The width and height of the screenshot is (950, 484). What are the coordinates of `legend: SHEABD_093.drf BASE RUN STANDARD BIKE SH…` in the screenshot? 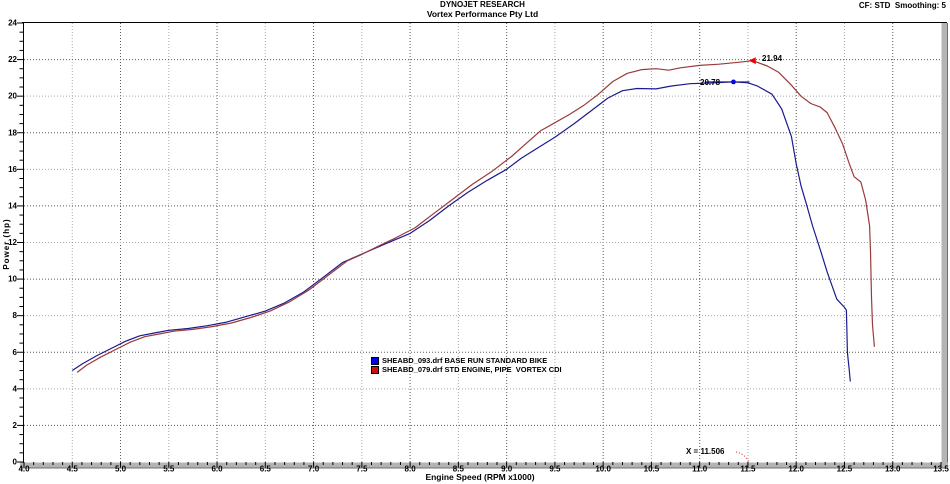 It's located at (466, 365).